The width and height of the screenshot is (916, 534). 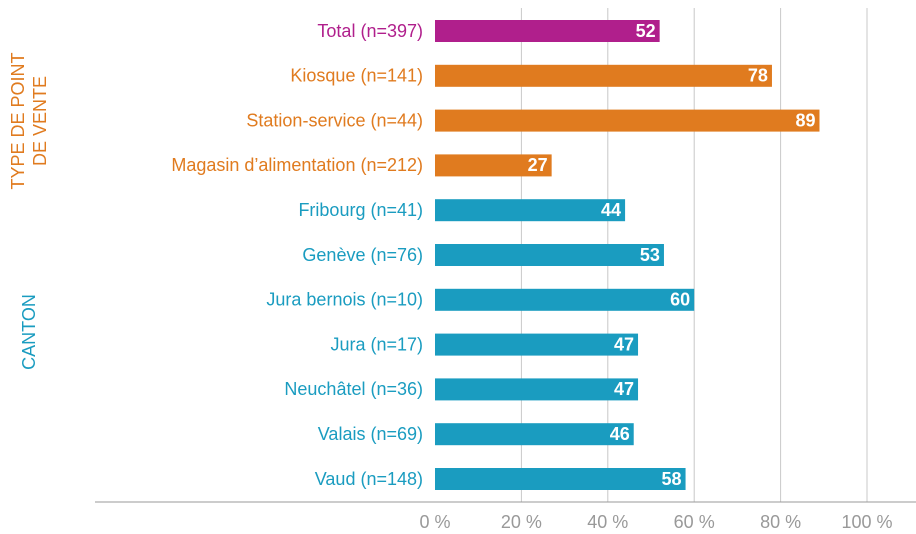 I want to click on category-label: Neuchâtel (n=36), so click(x=353, y=389).